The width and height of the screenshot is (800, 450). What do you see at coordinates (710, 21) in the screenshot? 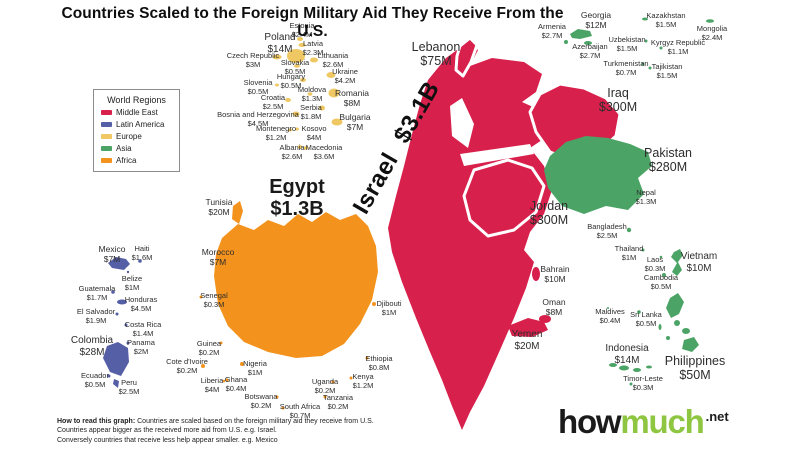
I see `shape-mongolia` at bounding box center [710, 21].